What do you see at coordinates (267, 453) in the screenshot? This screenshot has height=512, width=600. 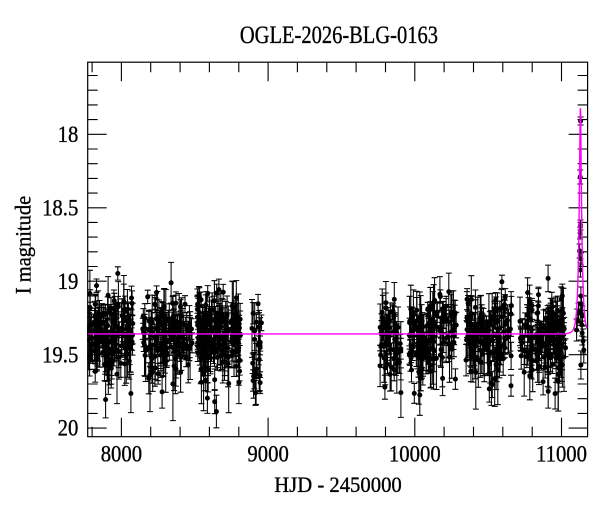 I see `svg-text: 9000` at bounding box center [267, 453].